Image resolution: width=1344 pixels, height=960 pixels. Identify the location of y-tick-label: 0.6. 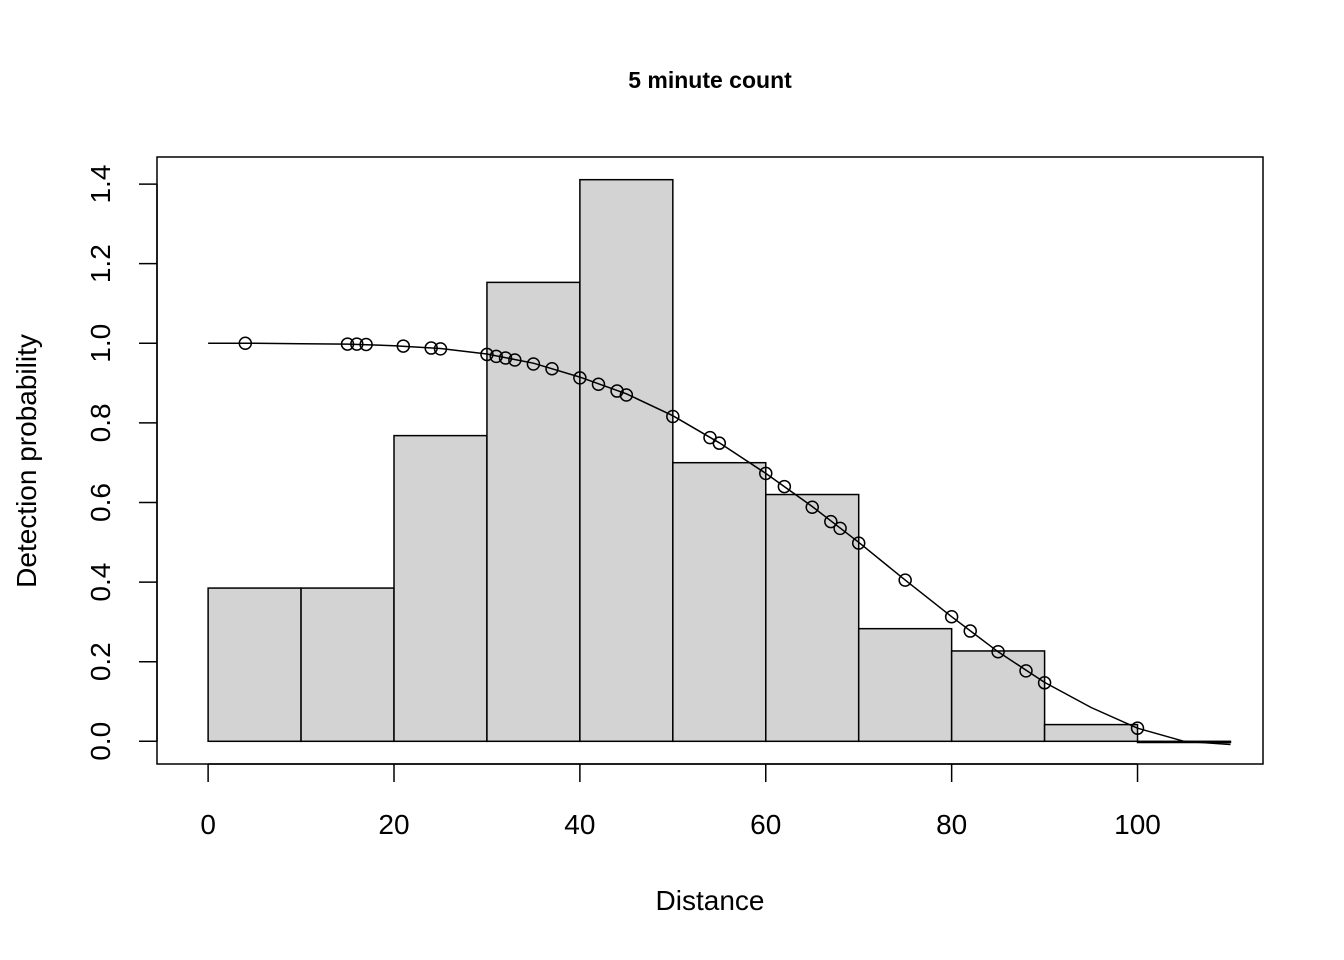
(100, 502).